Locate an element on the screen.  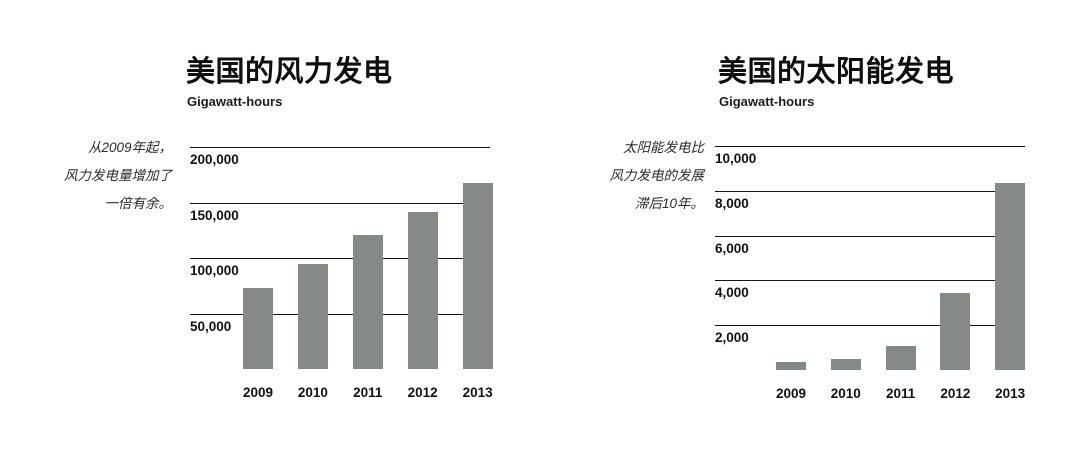
wind-chart-unit-label: Gigawatt-hours is located at coordinates (235, 101).